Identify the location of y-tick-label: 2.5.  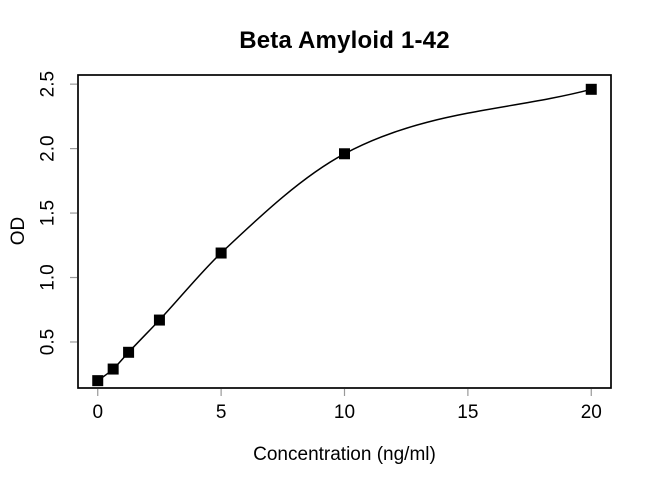
(48, 84).